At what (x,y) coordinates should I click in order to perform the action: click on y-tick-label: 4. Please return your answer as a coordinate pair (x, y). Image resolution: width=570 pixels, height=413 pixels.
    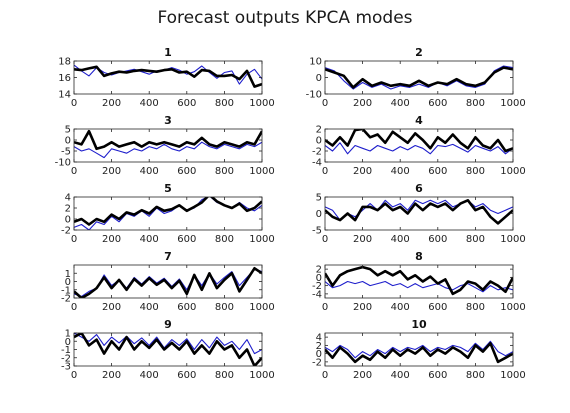
    Looking at the image, I should click on (68, 198).